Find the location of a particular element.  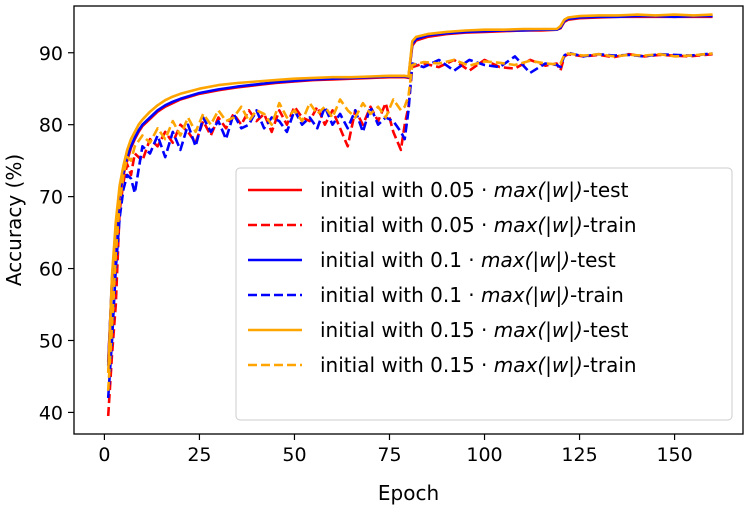

x-tick-label: 50 is located at coordinates (294, 455).